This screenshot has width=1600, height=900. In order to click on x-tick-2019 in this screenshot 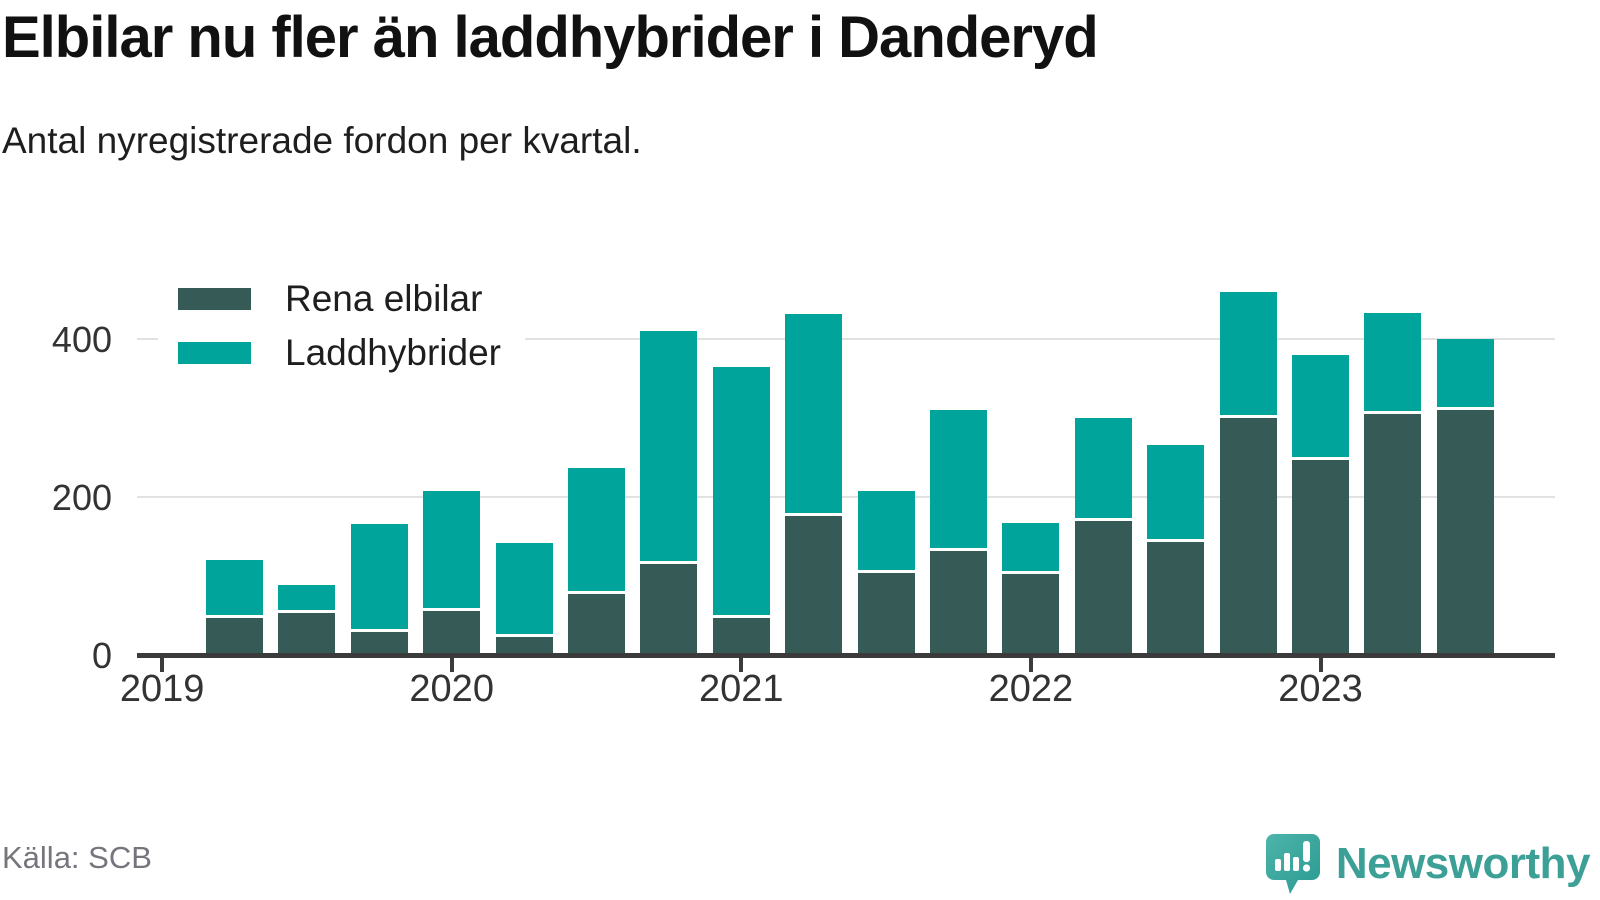, I will do `click(162, 665)`.